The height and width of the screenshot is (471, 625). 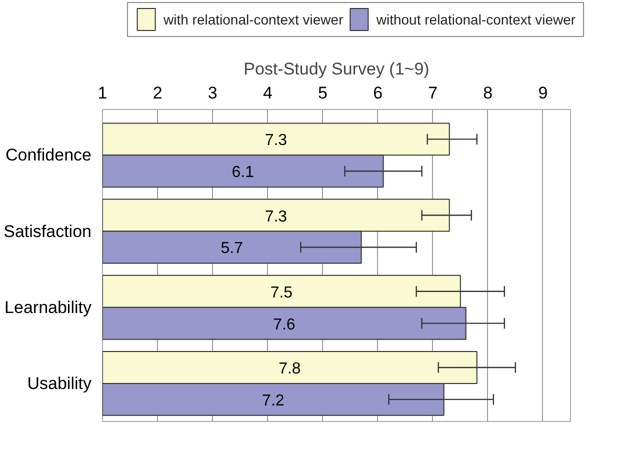 What do you see at coordinates (323, 93) in the screenshot?
I see `x-tick-label: 5` at bounding box center [323, 93].